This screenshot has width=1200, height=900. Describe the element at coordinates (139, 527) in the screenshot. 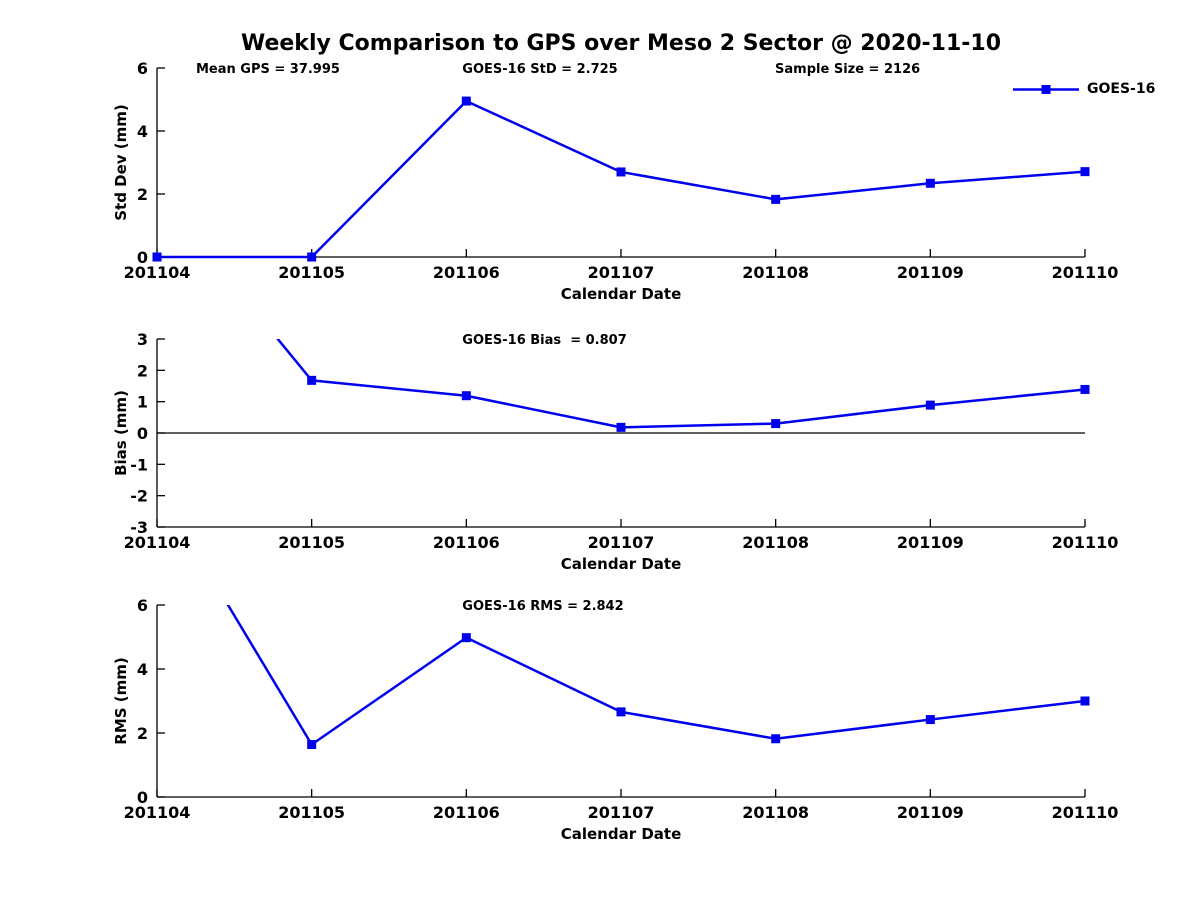

I see `y-tick-label: -3` at that location.